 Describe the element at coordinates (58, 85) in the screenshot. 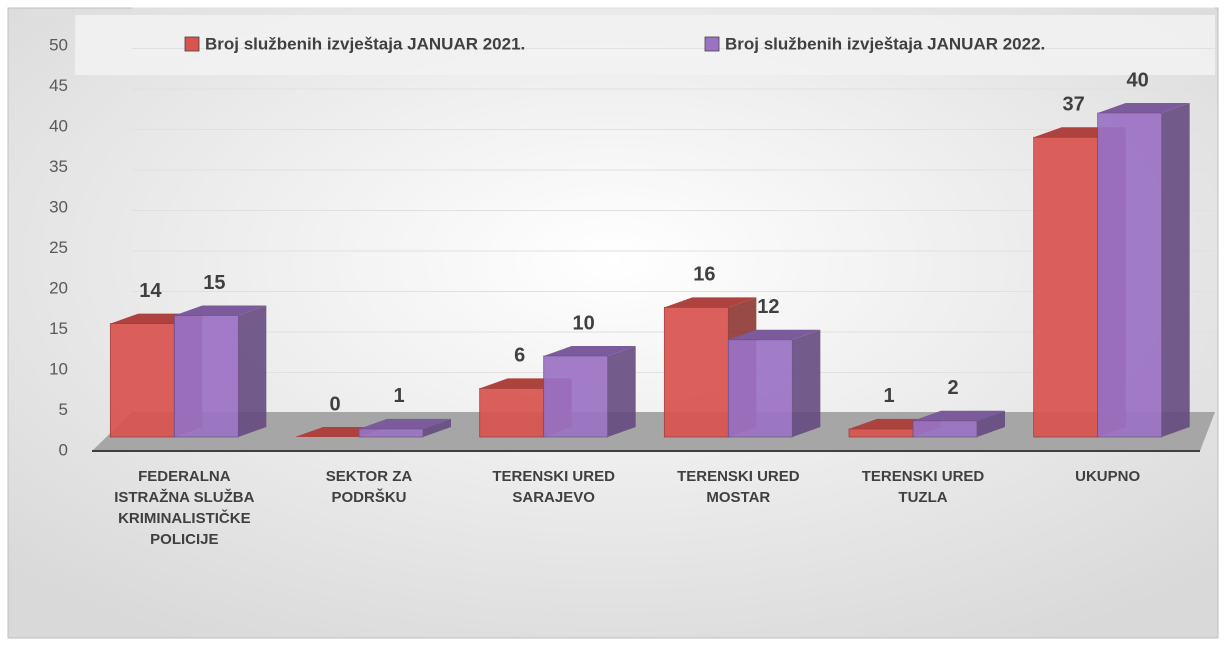

I see `y-tick-label: 45` at that location.